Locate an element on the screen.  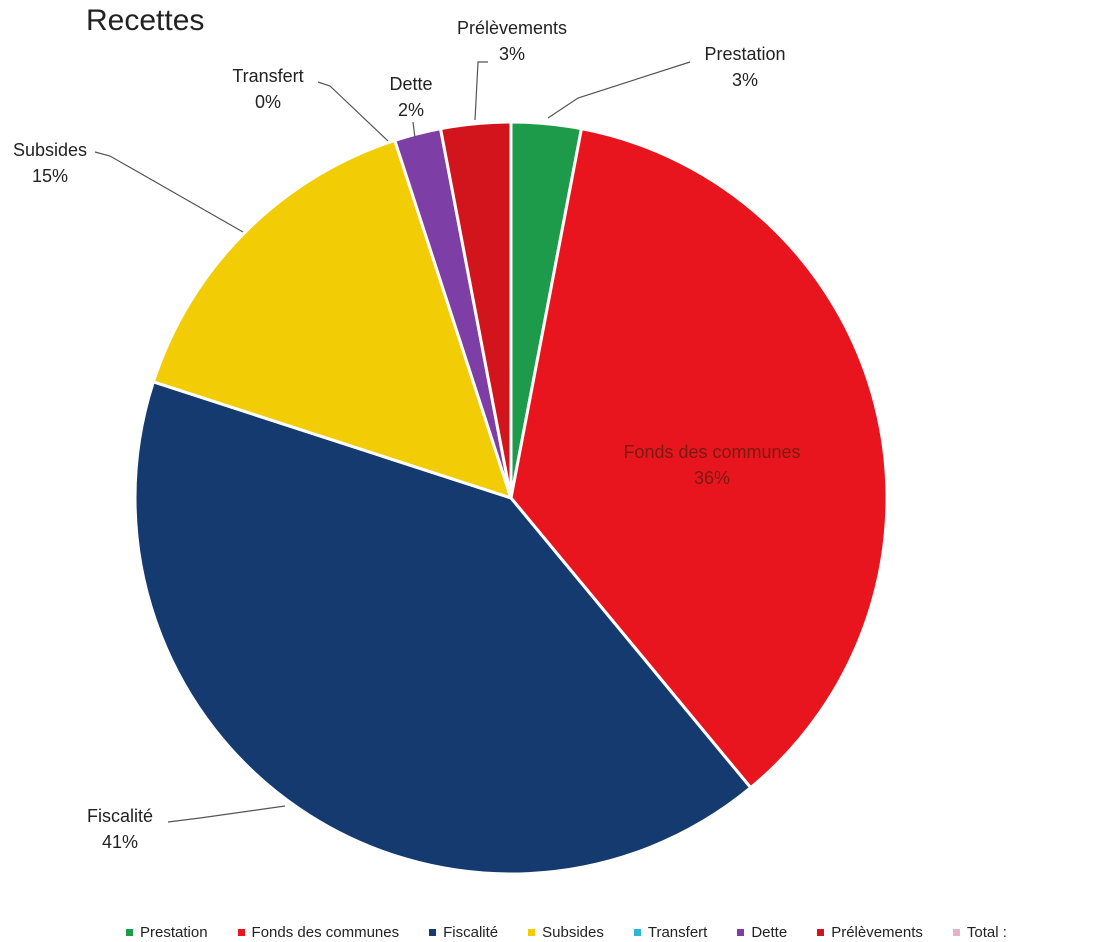
legend-item-7: Total : is located at coordinates (979, 932).